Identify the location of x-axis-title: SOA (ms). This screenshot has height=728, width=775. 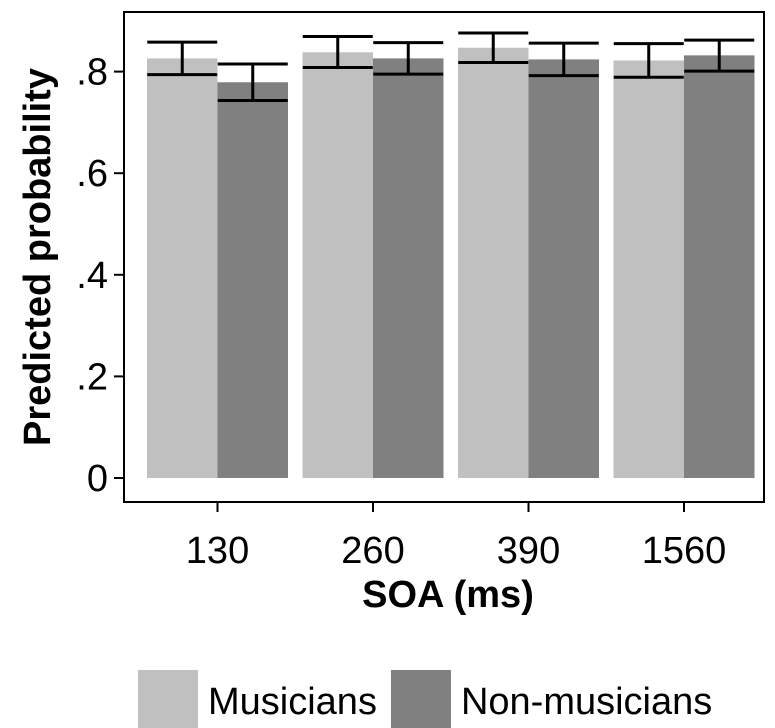
(448, 595).